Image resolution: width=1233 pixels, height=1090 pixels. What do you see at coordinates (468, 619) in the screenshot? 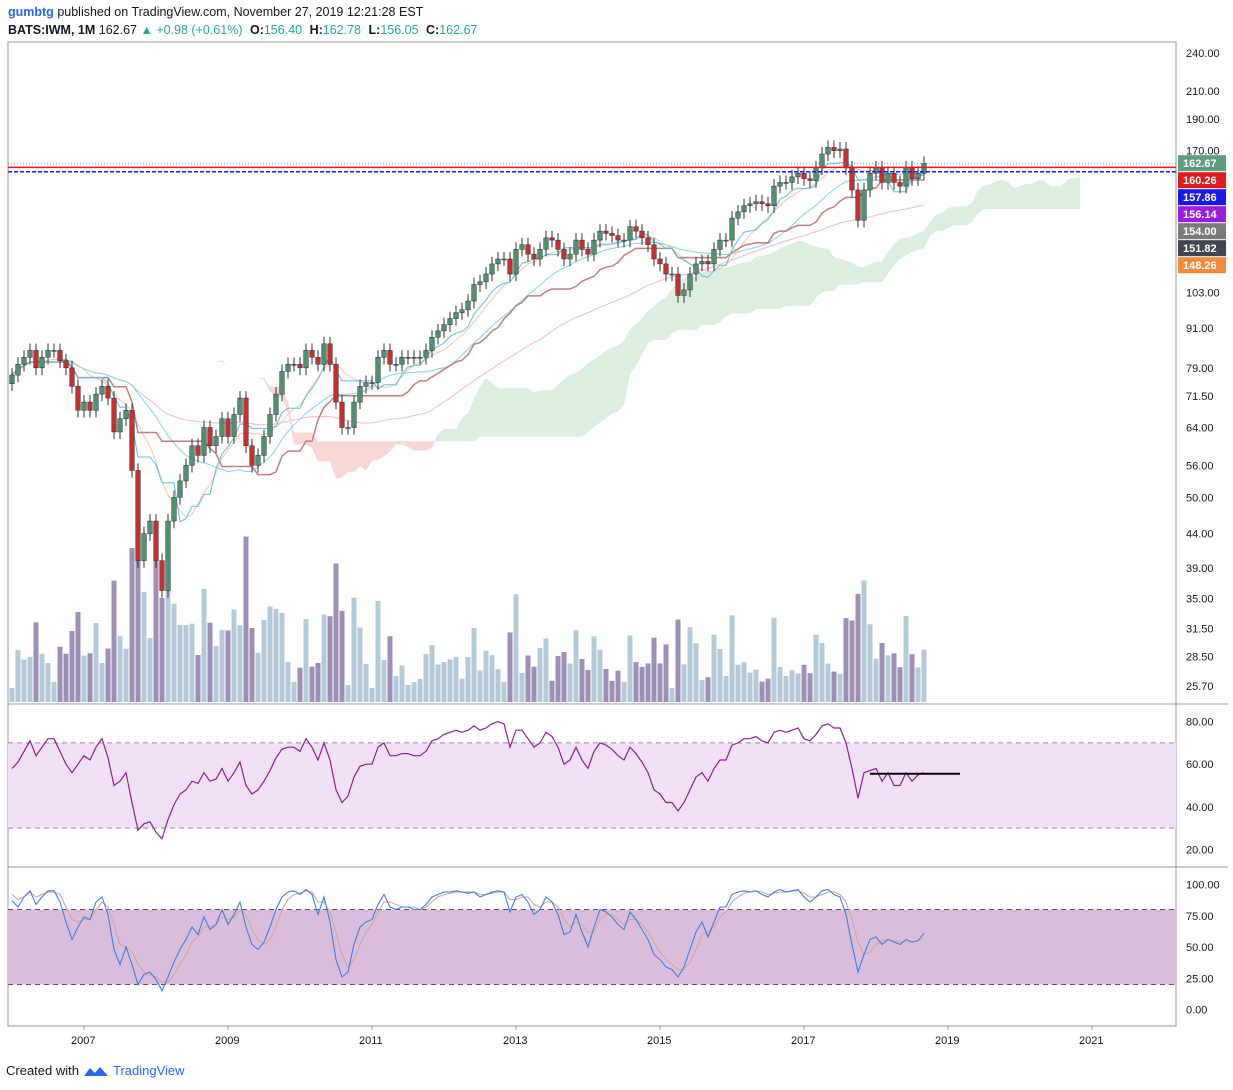
I see `volume-histogram` at bounding box center [468, 619].